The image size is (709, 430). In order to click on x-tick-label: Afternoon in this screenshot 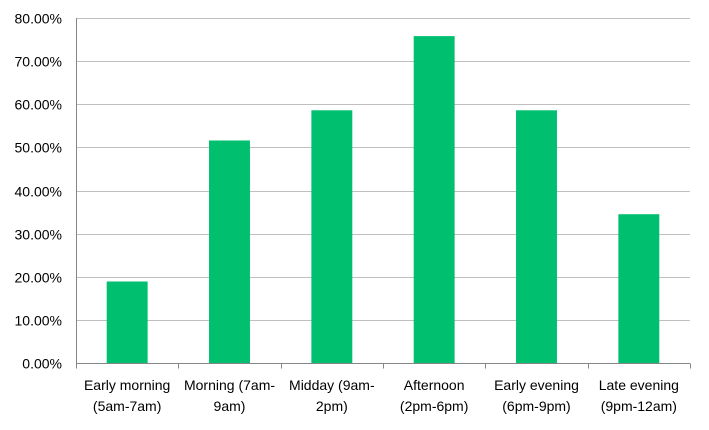, I will do `click(434, 385)`.